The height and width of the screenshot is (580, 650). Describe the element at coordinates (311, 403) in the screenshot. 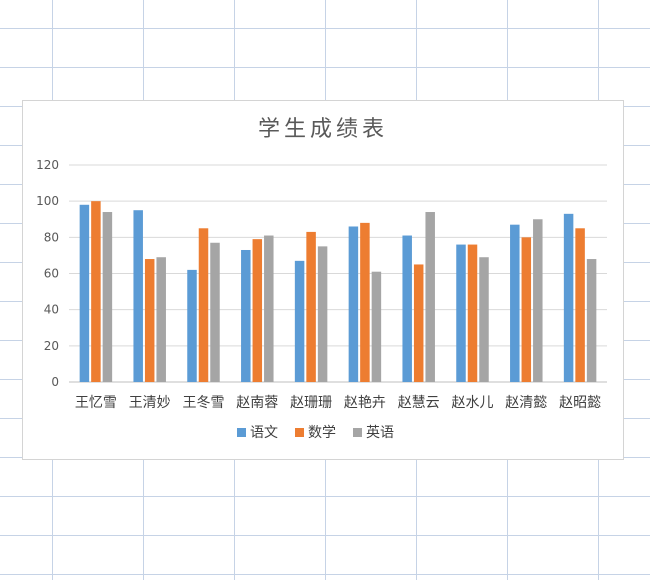

I see `x-tick-label: 赵珊珊` at that location.